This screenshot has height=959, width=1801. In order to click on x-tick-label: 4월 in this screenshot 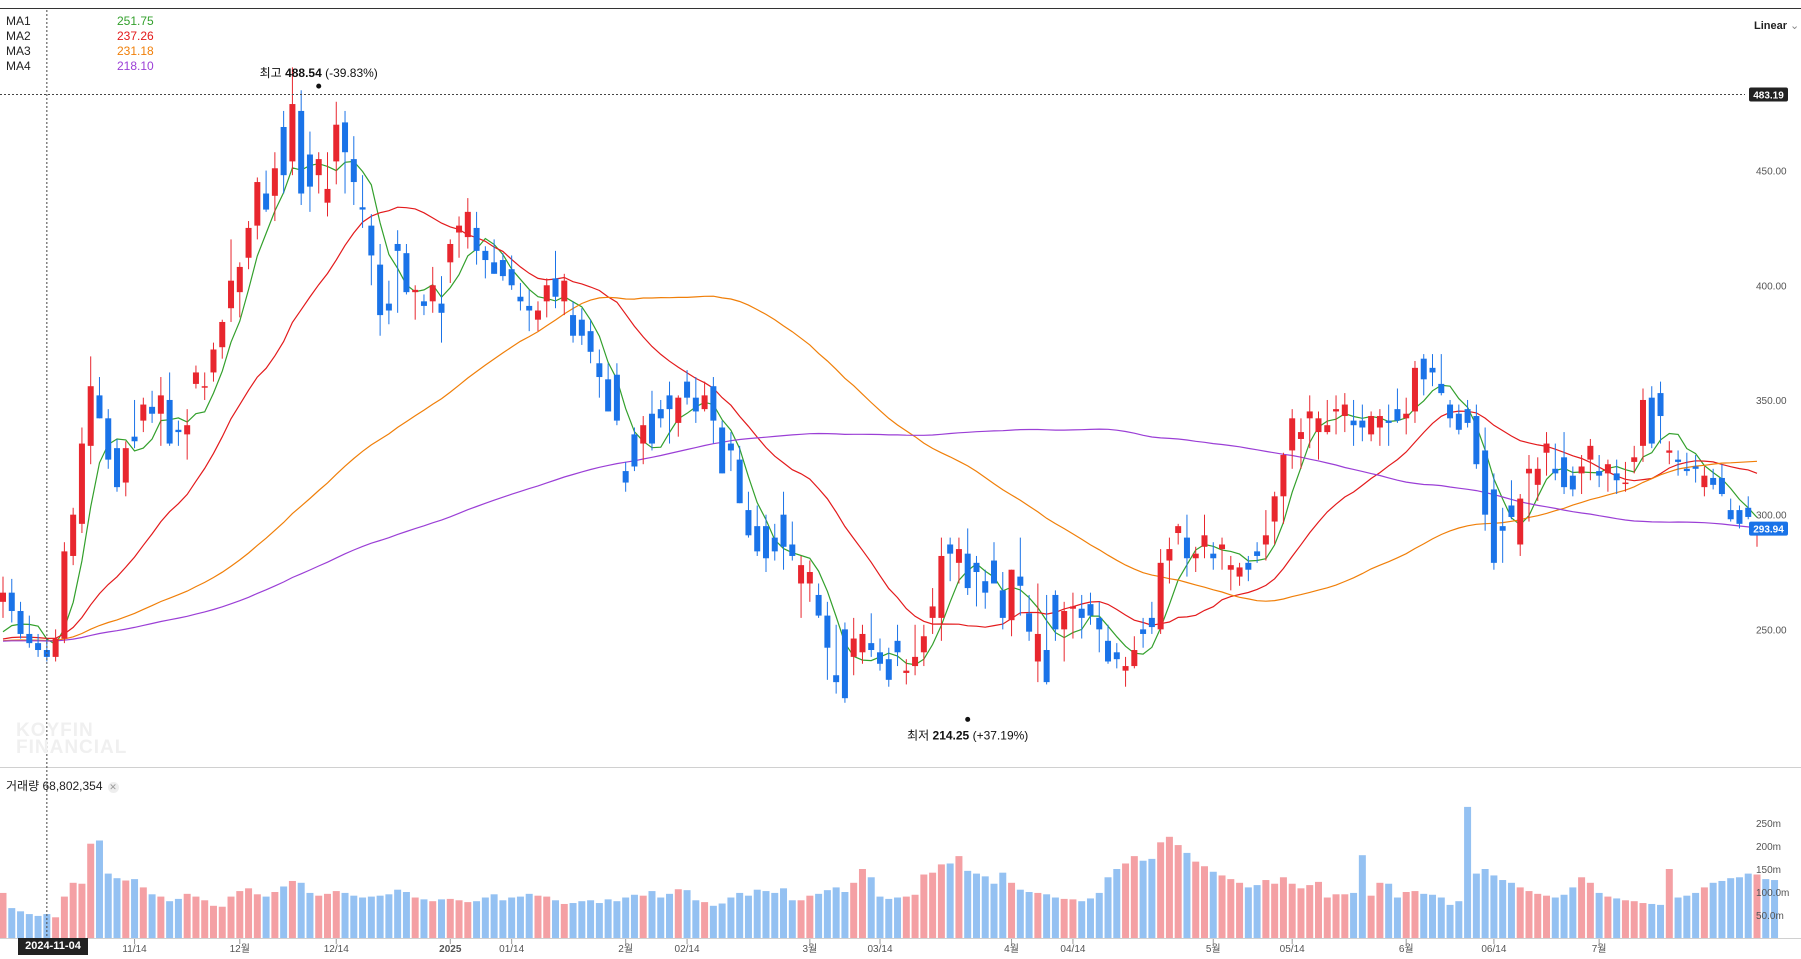, I will do `click(1011, 949)`.